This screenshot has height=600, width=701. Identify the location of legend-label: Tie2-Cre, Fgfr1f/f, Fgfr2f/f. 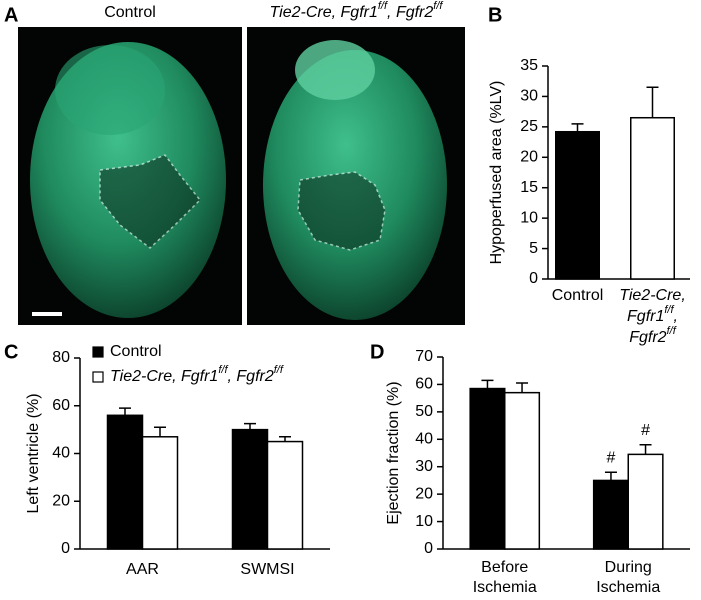
(197, 374).